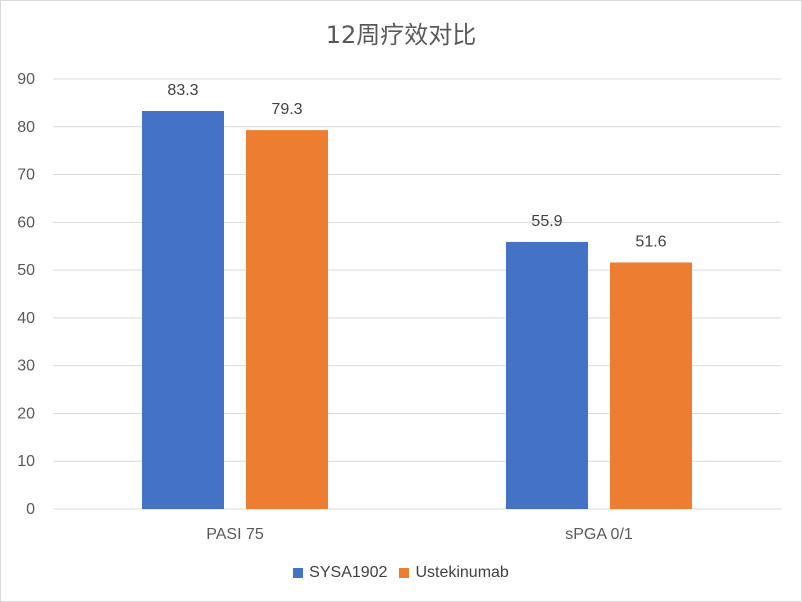 This screenshot has width=802, height=602. I want to click on y-tick-label: 40, so click(26, 318).